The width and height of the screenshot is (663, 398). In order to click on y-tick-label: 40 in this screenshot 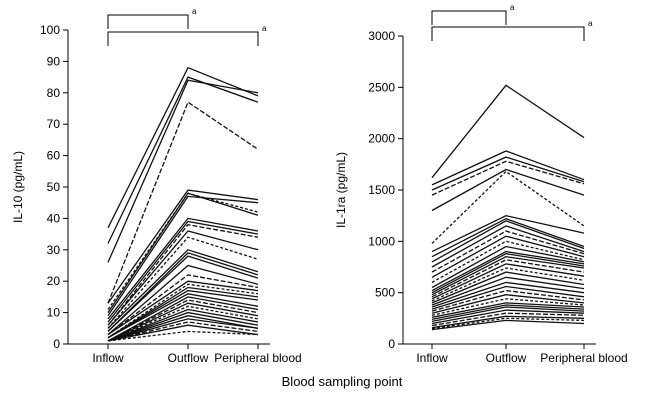, I will do `click(54, 218)`.